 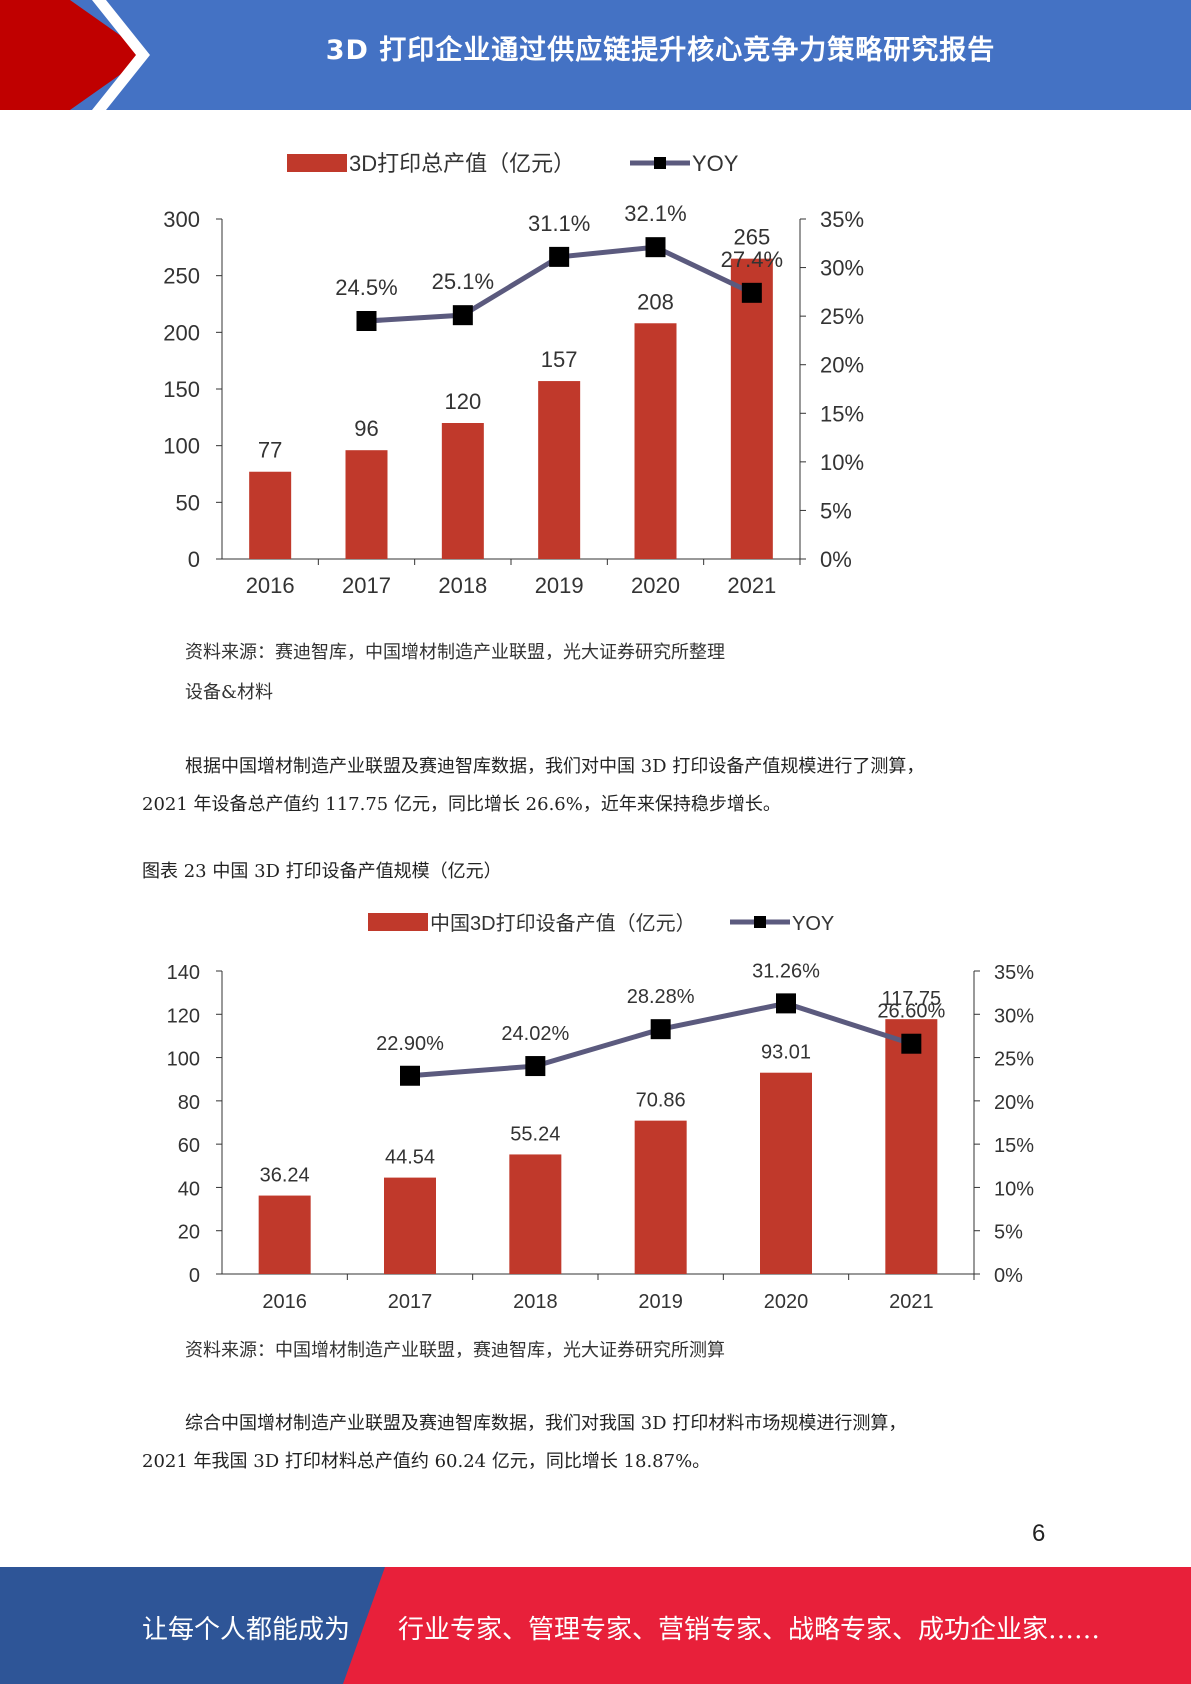 I want to click on y-tick-label-left: 300, so click(x=181, y=219).